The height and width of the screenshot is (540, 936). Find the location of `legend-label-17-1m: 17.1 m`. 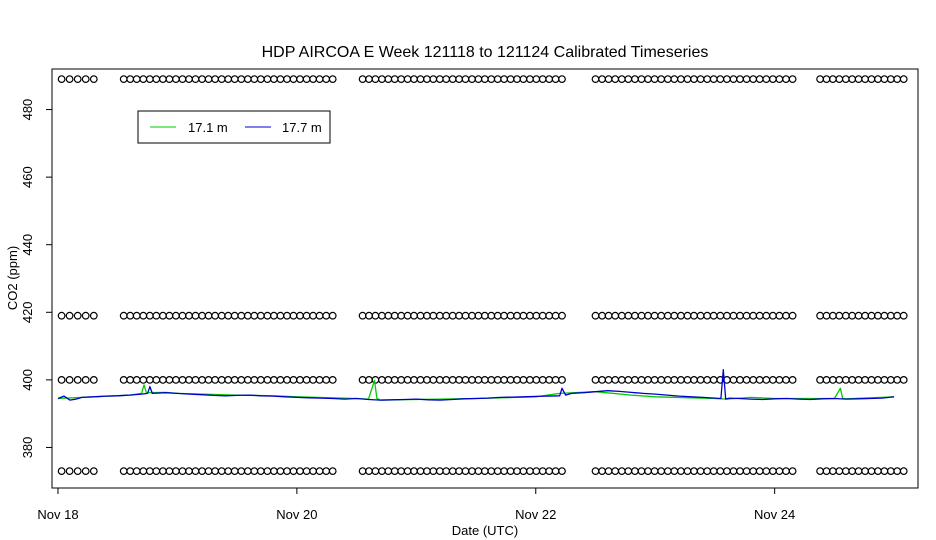

legend-label-17-1m: 17.1 m is located at coordinates (208, 127).